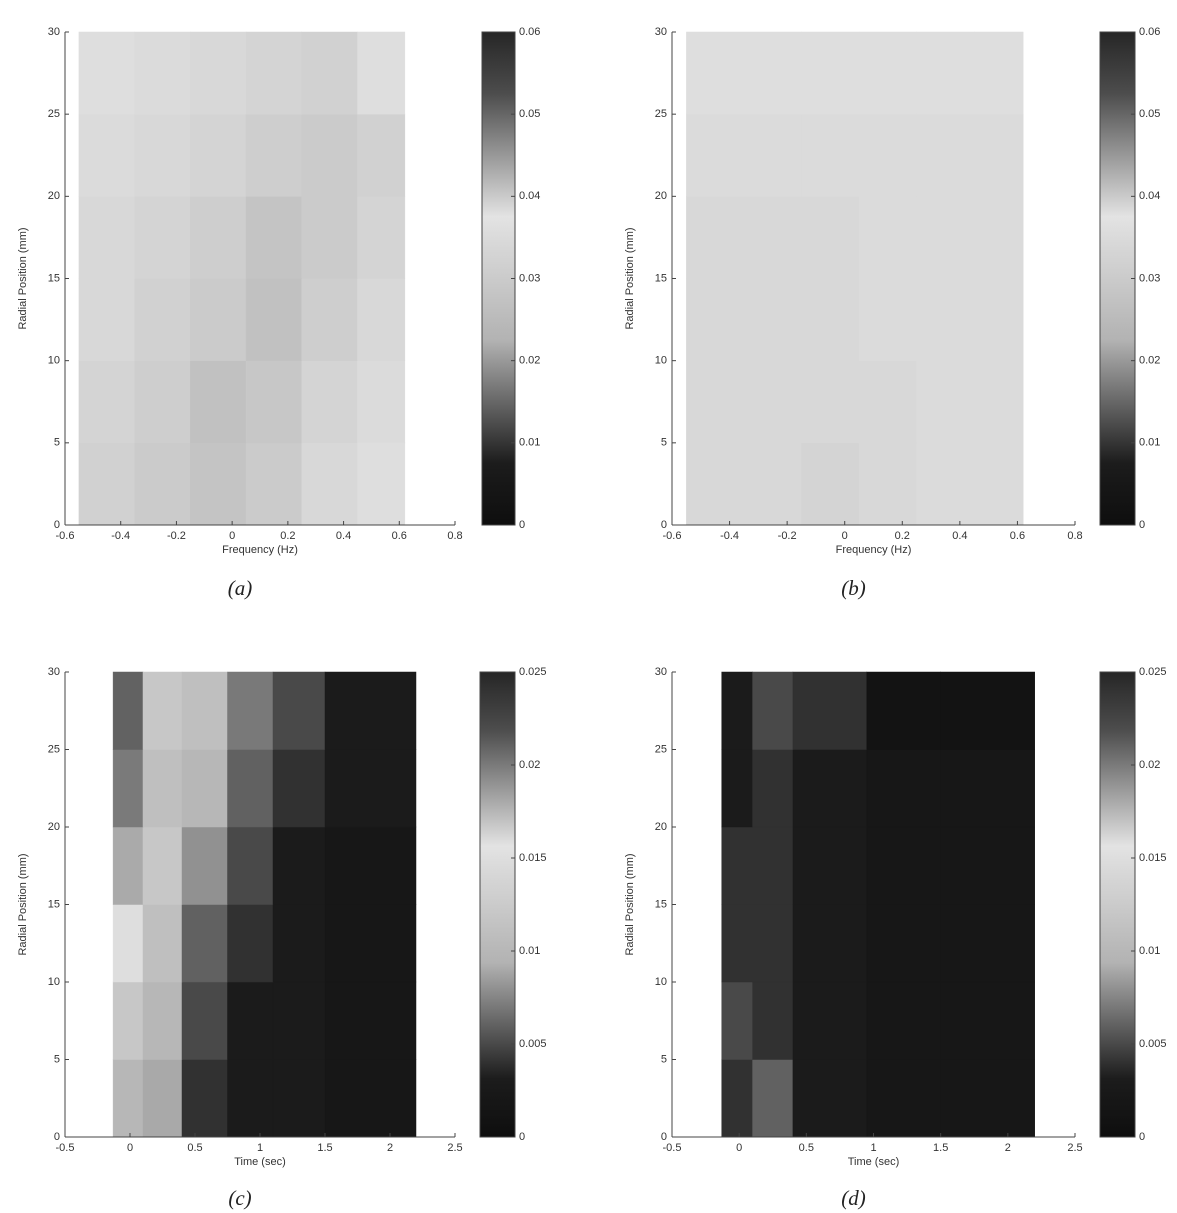 This screenshot has height=1213, width=1177. Describe the element at coordinates (1149, 278) in the screenshot. I see `colorbar-tick-label: 0.03` at that location.